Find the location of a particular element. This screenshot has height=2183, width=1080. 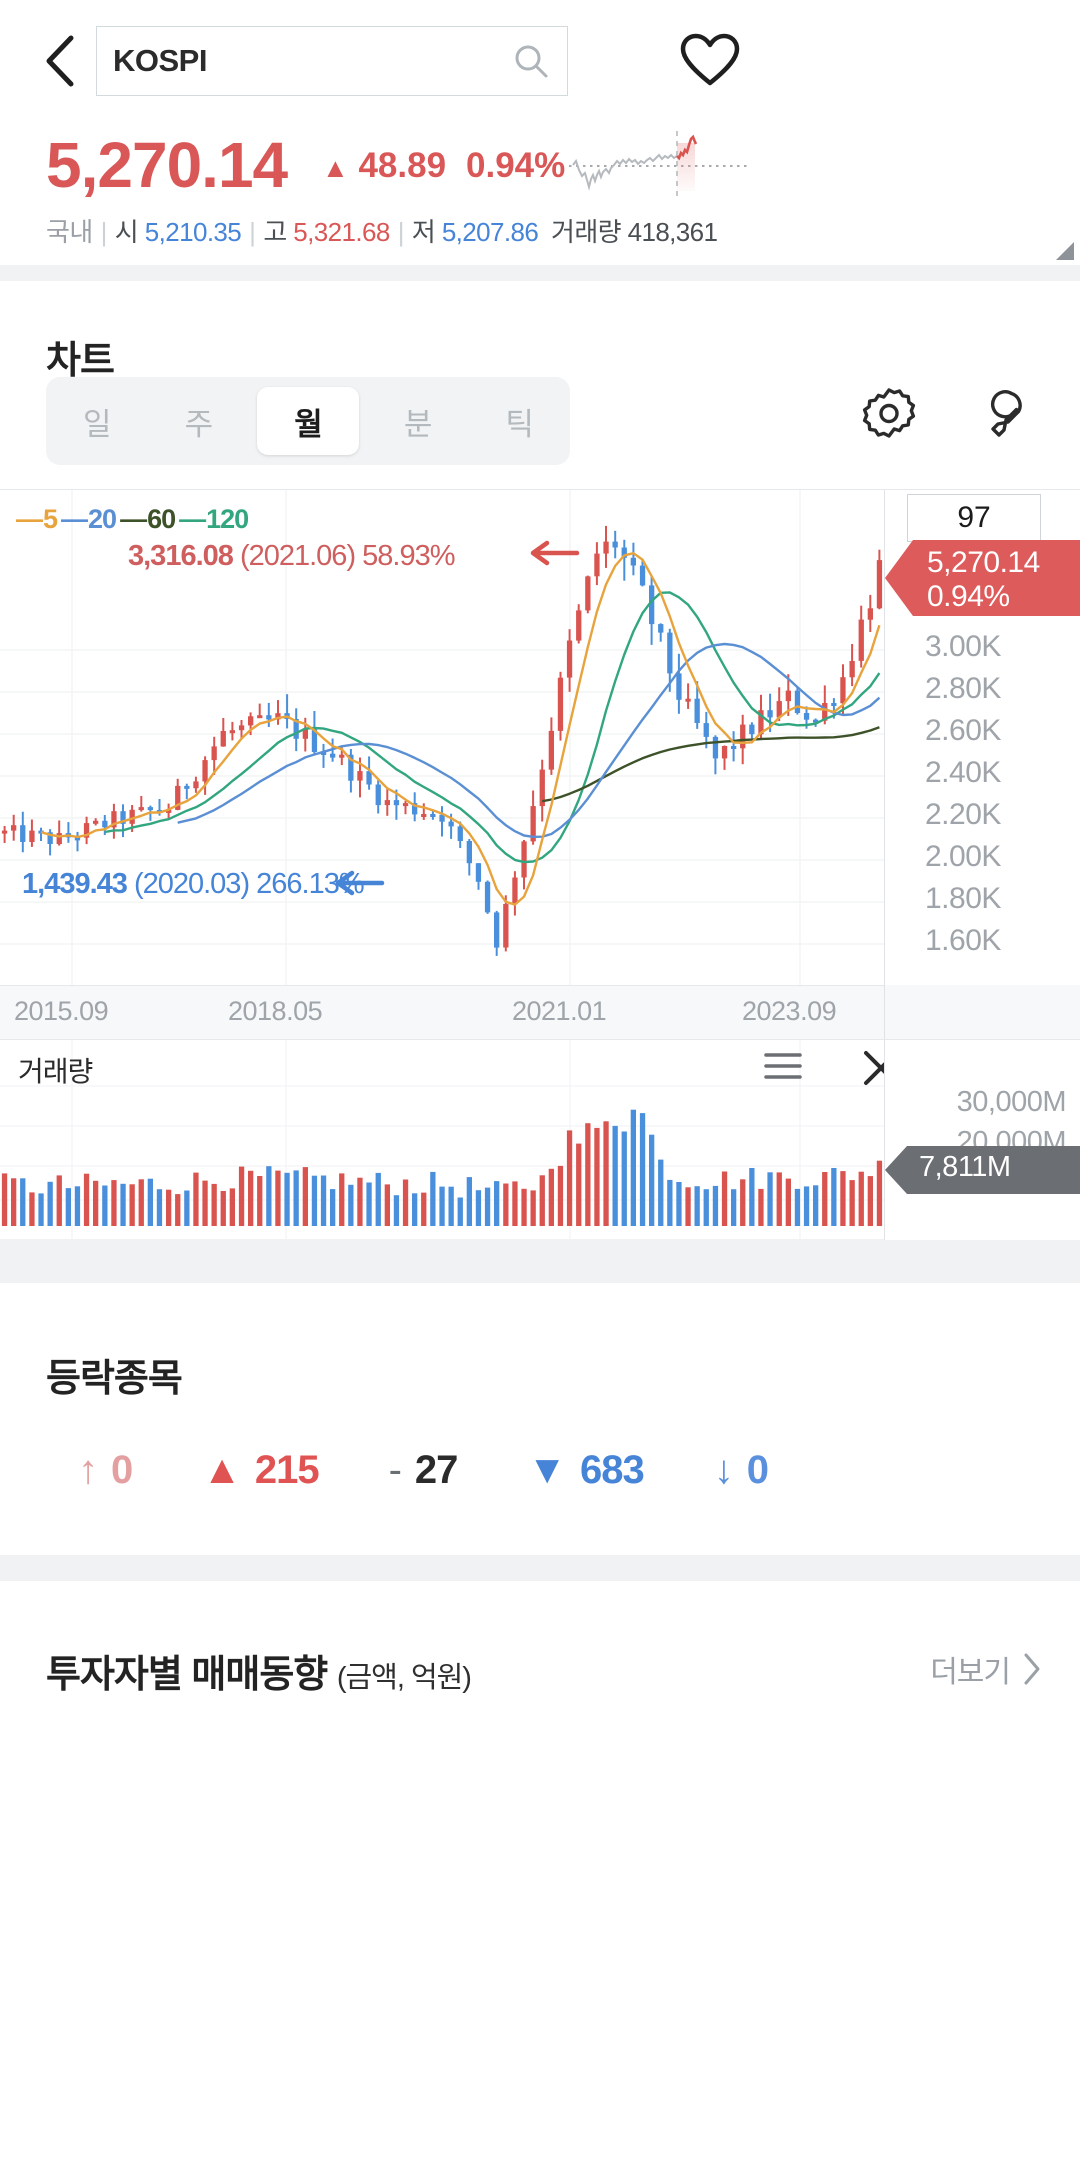

volume-axis: 30,000M 20,000M 10,000M 7,811M is located at coordinates (982, 1140).